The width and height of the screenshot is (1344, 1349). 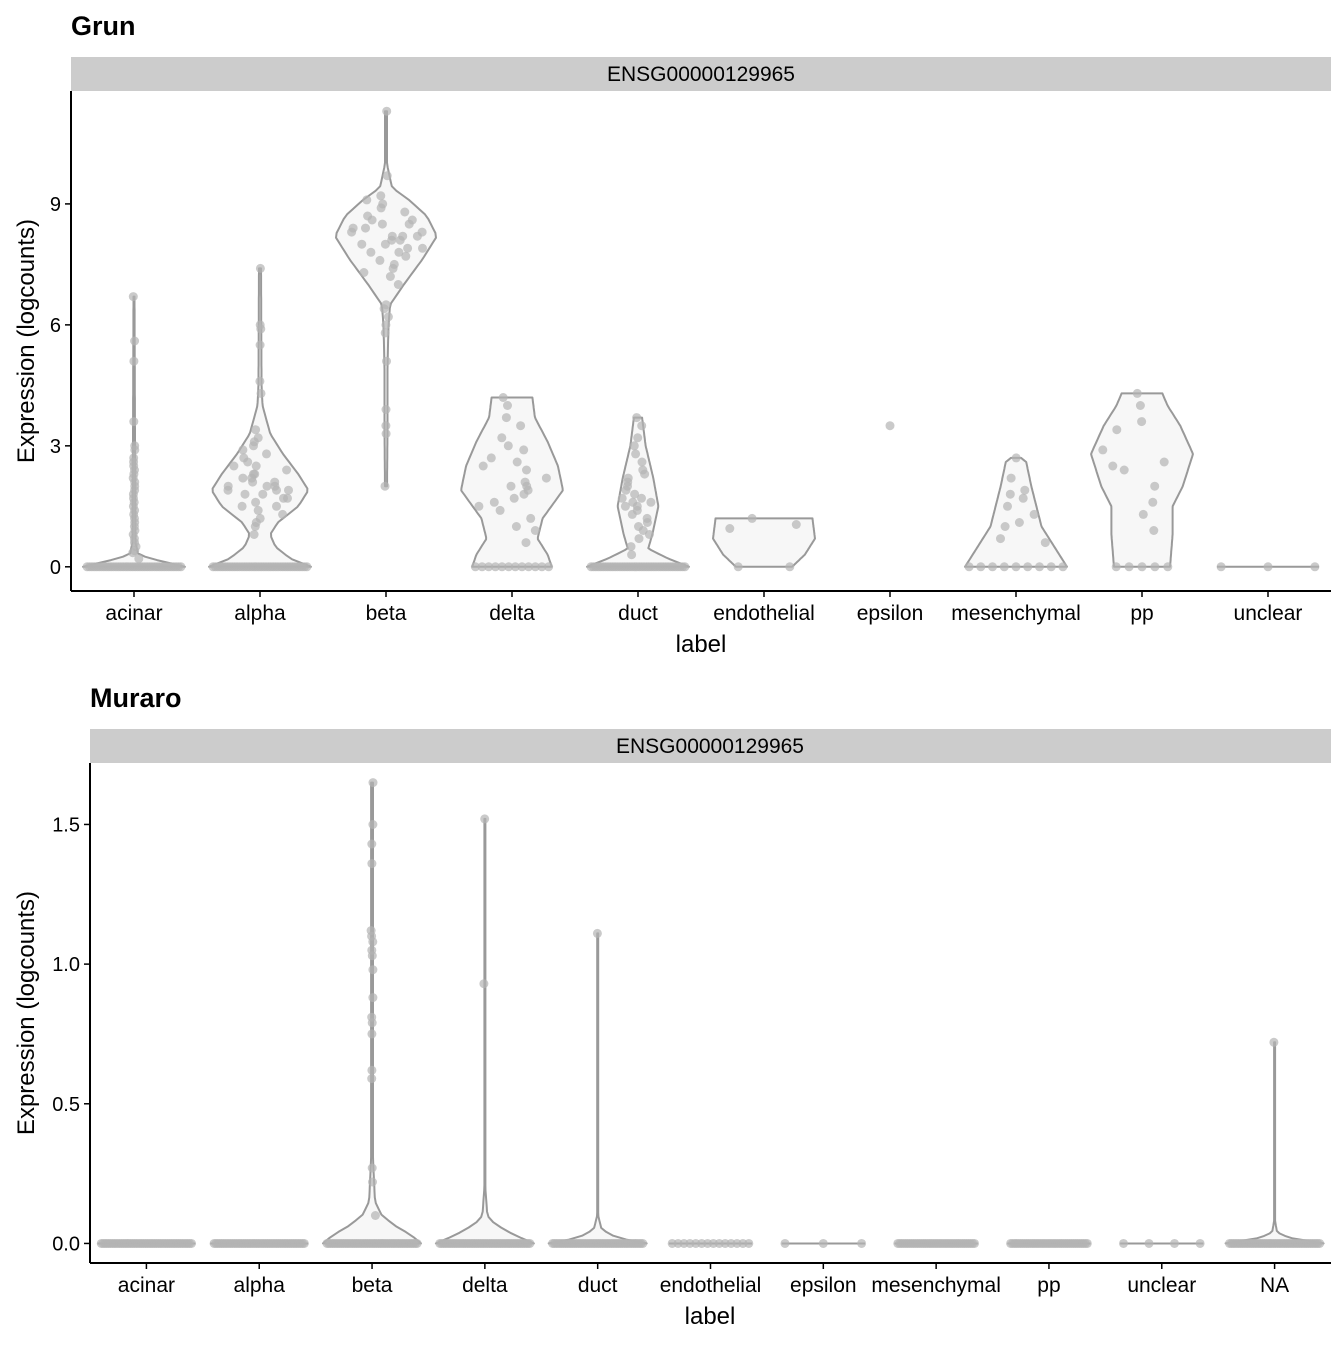 What do you see at coordinates (66, 1105) in the screenshot?
I see `y-tick-label: 0.5` at bounding box center [66, 1105].